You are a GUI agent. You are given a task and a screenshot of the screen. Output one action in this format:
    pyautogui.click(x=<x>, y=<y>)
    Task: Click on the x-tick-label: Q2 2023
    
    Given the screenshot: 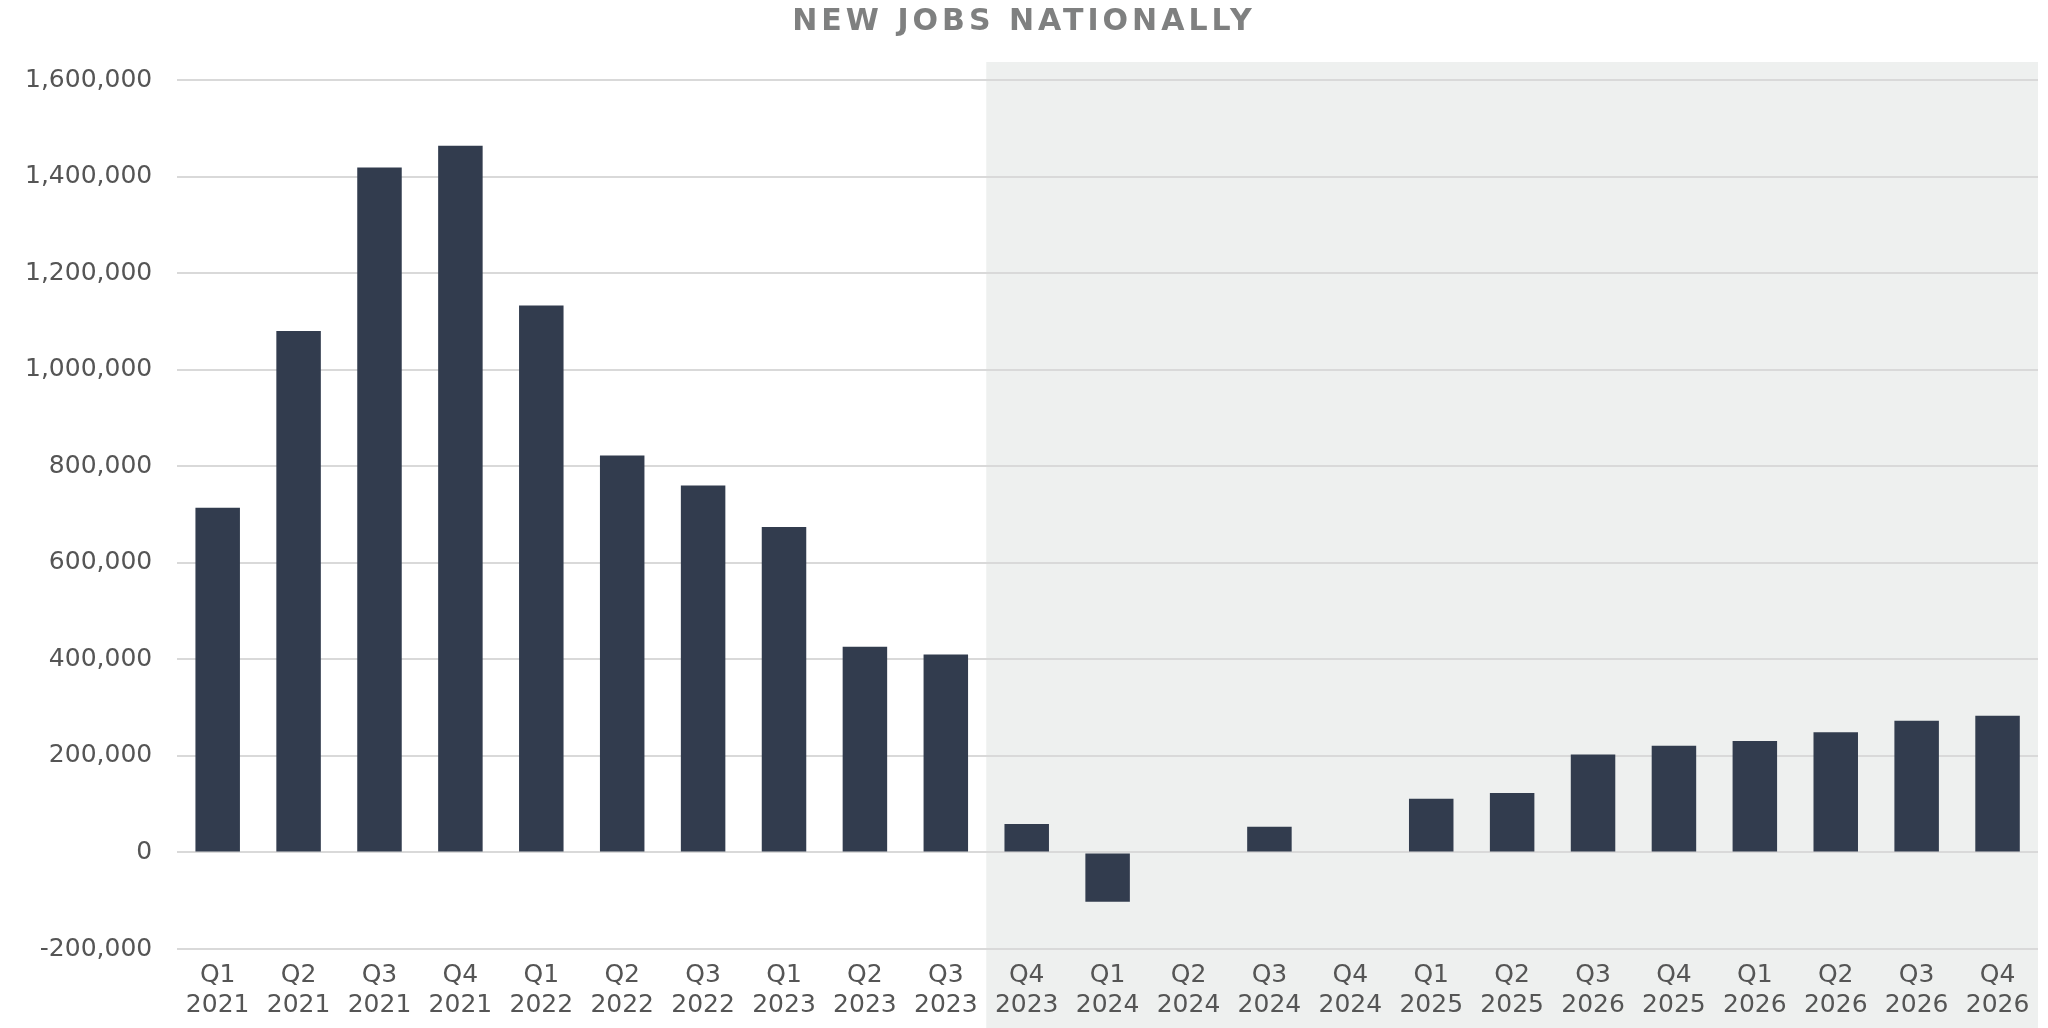 What is the action you would take?
    pyautogui.click(x=865, y=988)
    